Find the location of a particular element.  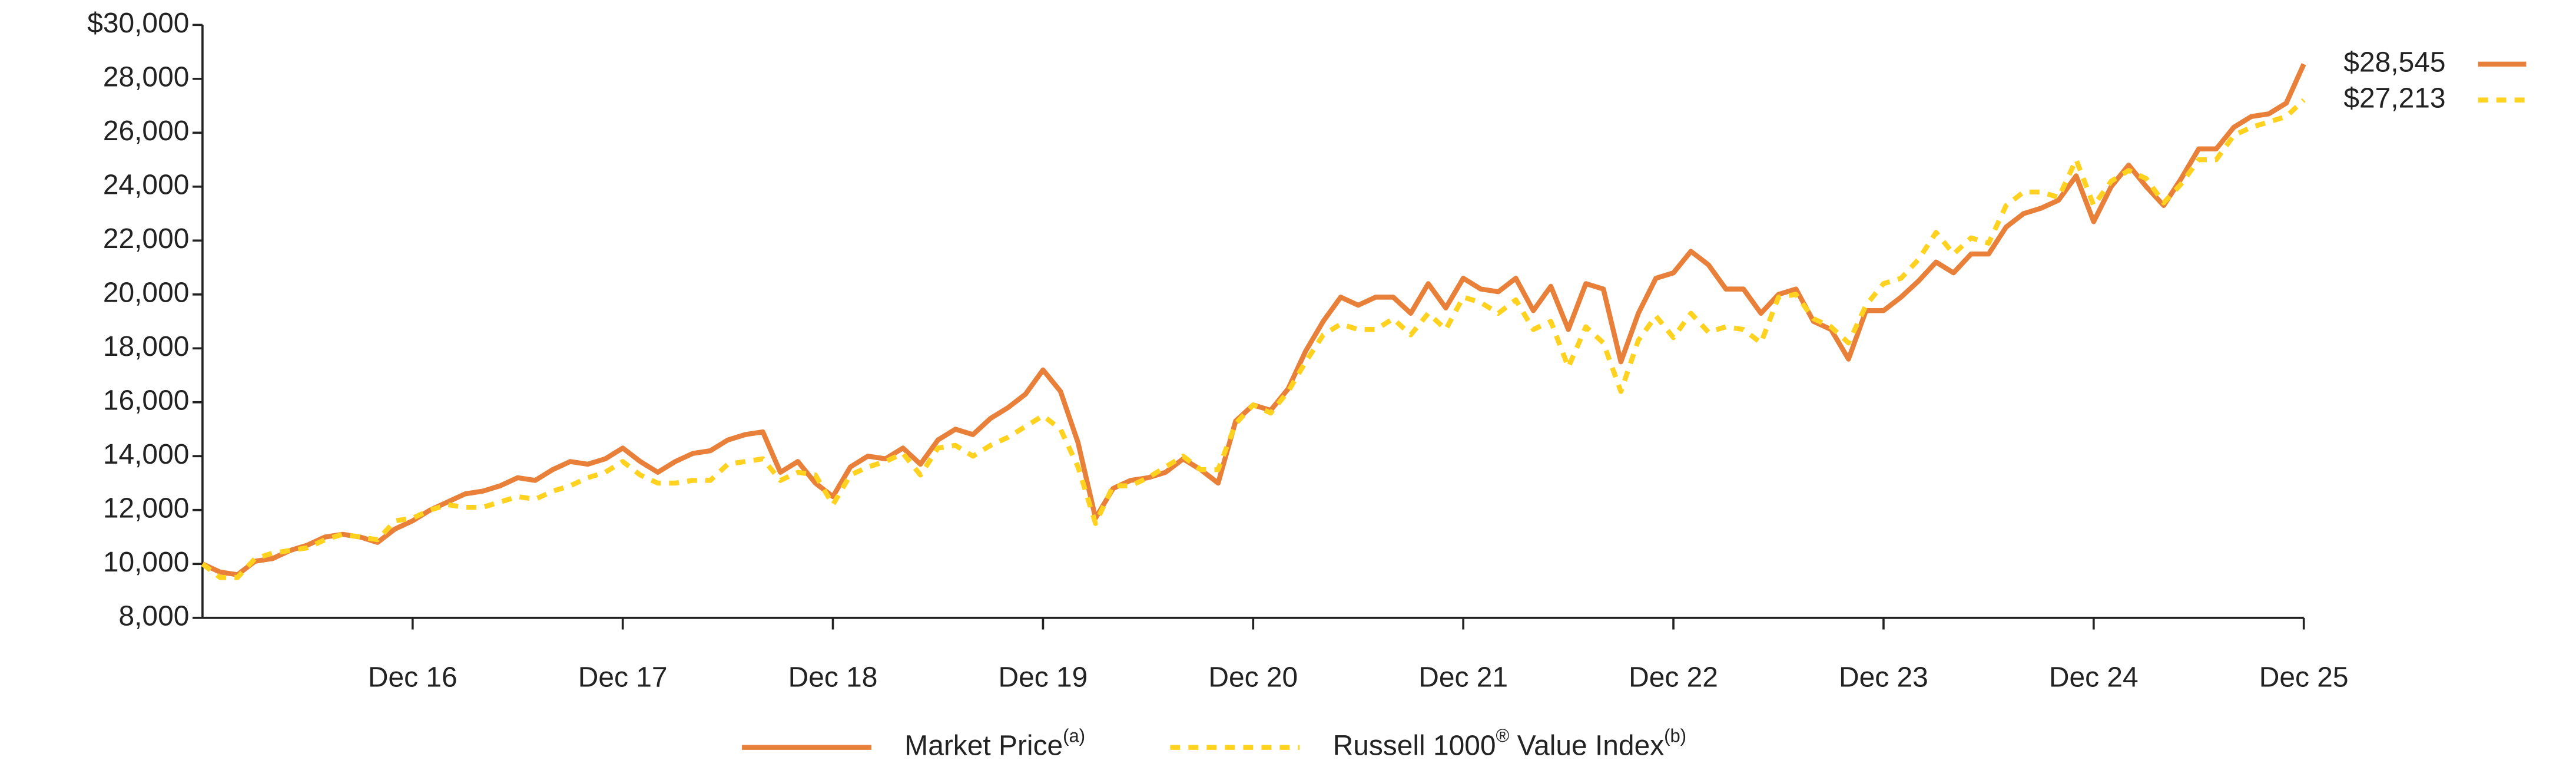

x-tick-label: Dec 25 is located at coordinates (2304, 677).